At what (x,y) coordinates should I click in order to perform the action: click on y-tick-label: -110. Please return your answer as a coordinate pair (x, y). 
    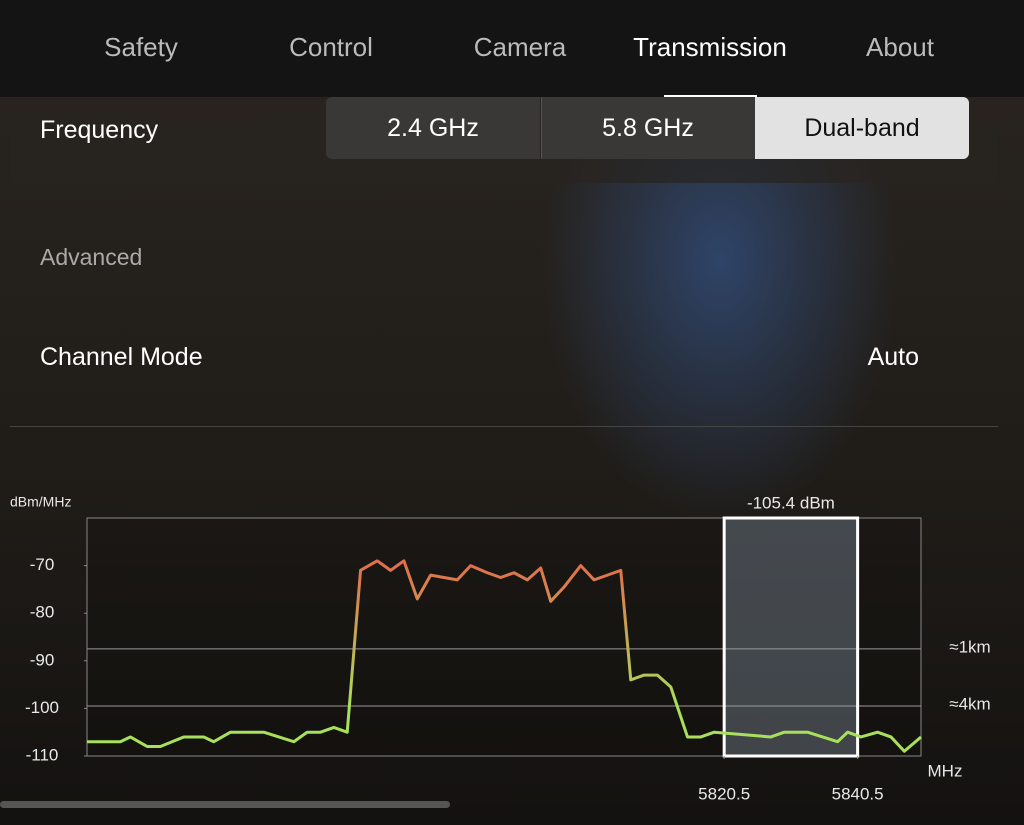
    Looking at the image, I should click on (42, 754).